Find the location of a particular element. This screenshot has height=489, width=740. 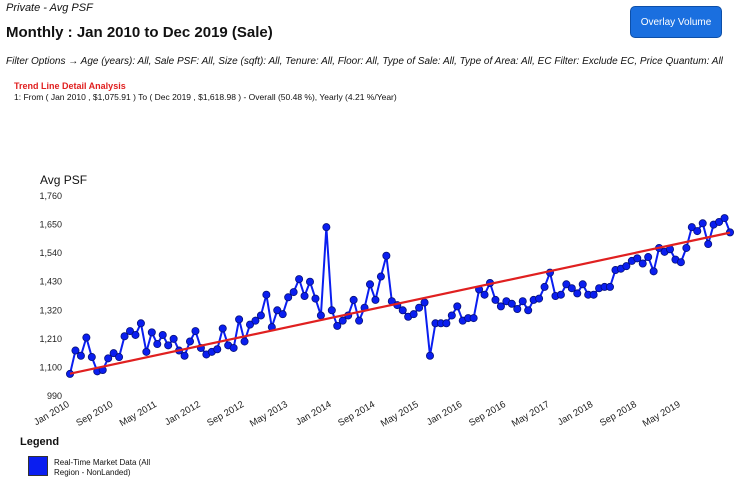

legend-swatch is located at coordinates (38, 466).